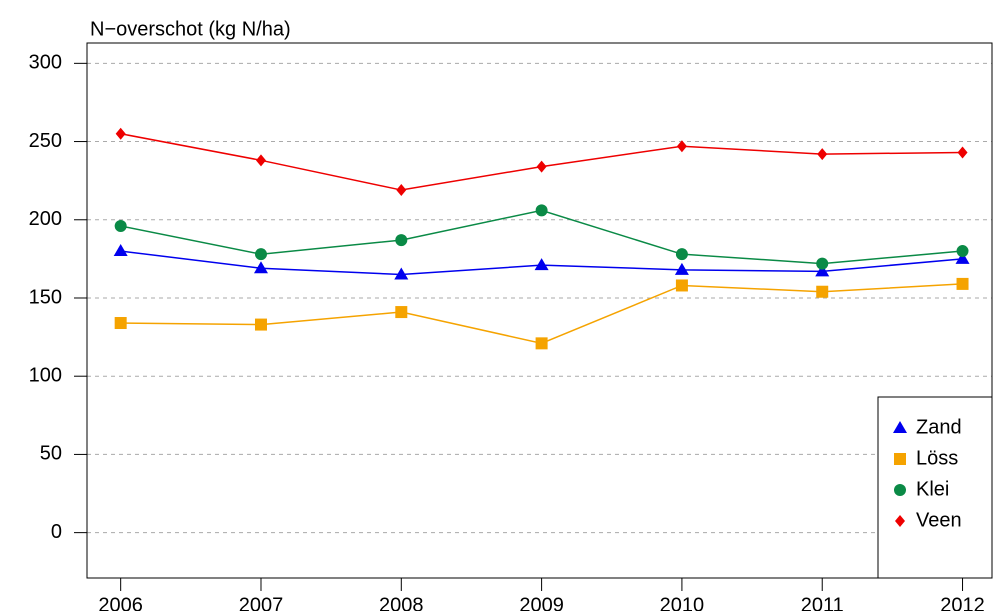  I want to click on y-tick-label: 200, so click(45, 219).